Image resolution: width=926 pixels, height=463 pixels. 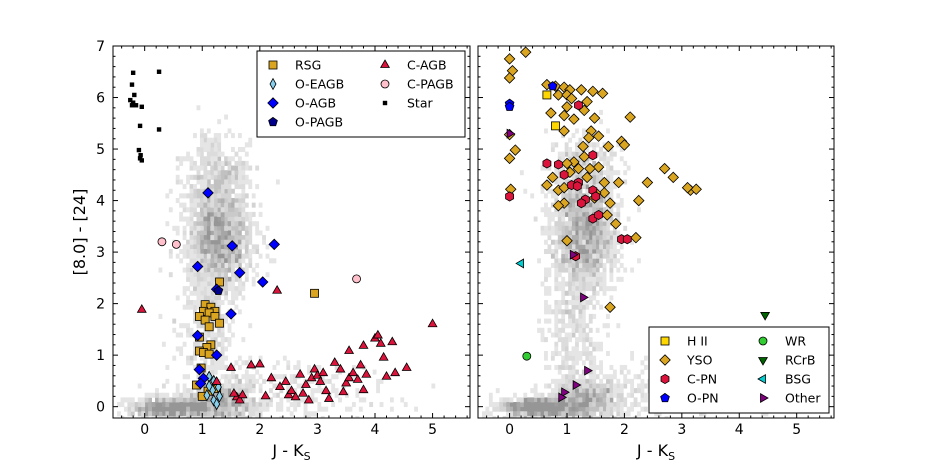 I want to click on legend-entry: Star, so click(x=407, y=103).